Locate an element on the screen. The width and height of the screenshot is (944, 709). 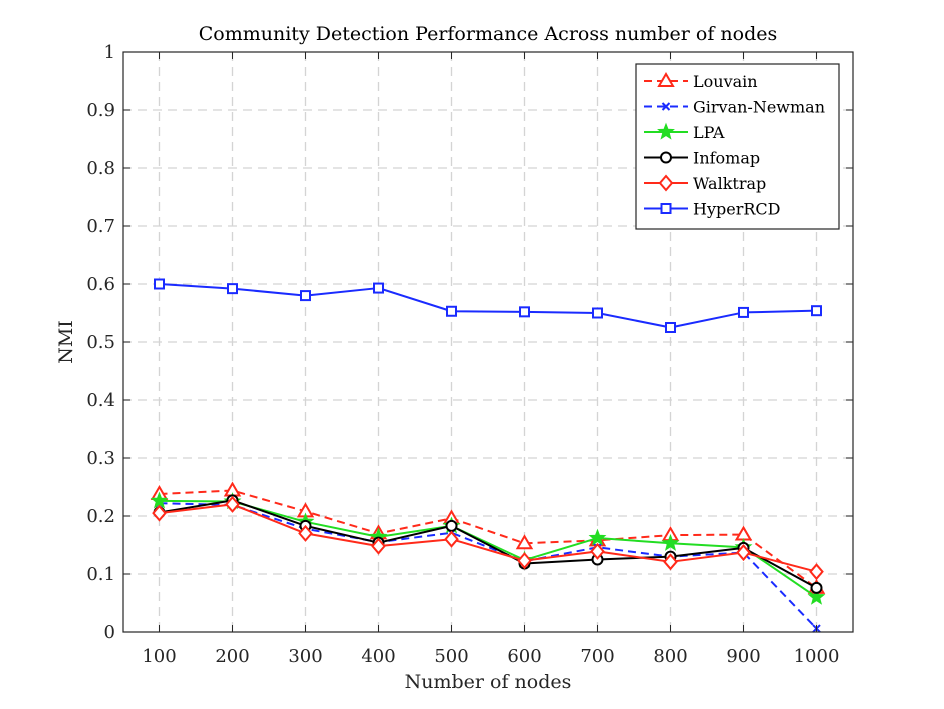
legend-item-walktrap: Walktrap is located at coordinates (705, 183).